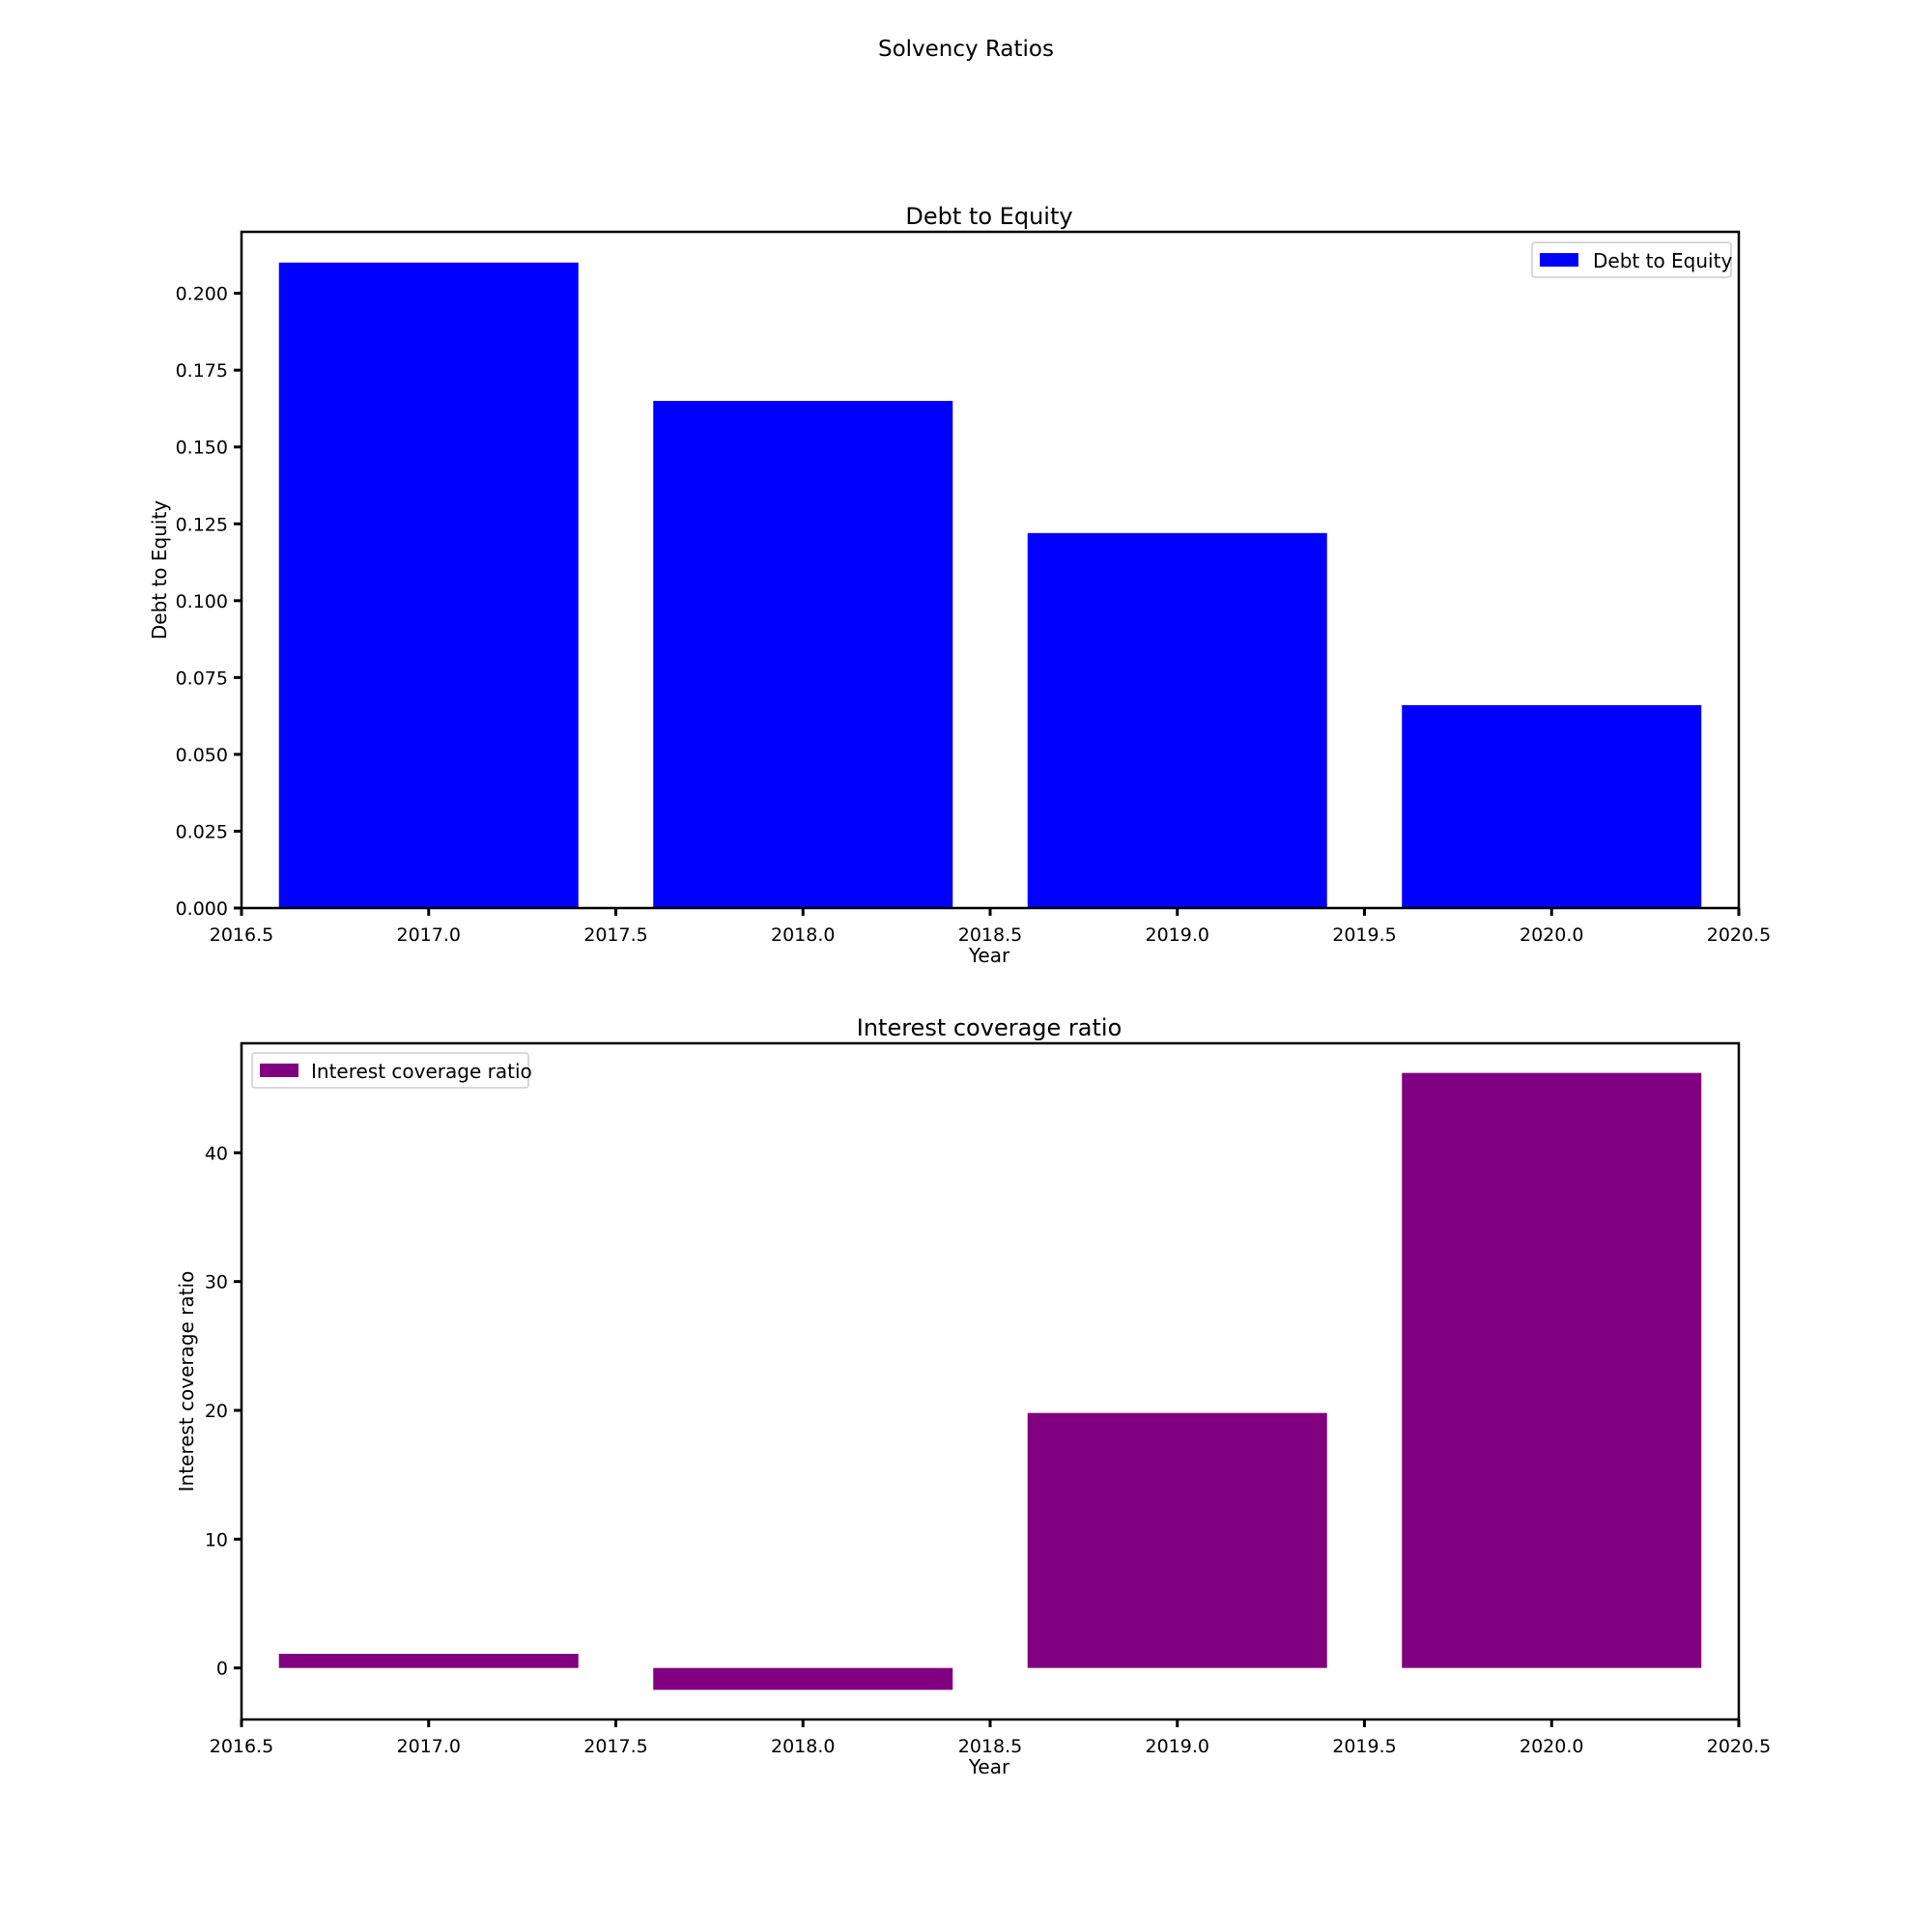 Image resolution: width=1932 pixels, height=1932 pixels. Describe the element at coordinates (989, 955) in the screenshot. I see `debt-to-equity-xlabel: Year` at that location.